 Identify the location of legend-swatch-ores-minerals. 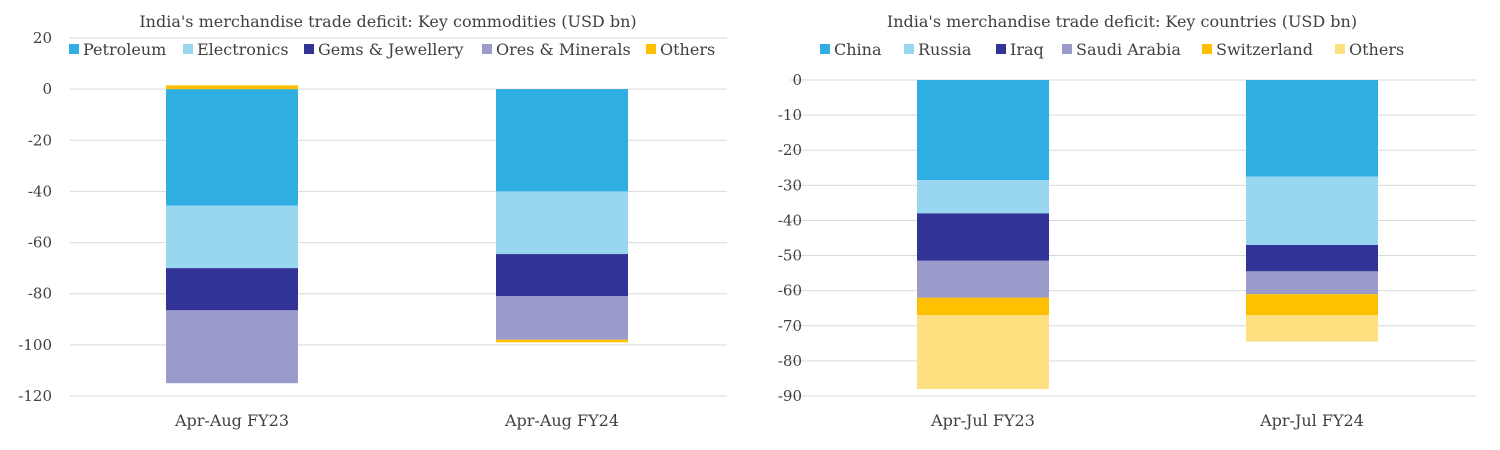
(487, 49).